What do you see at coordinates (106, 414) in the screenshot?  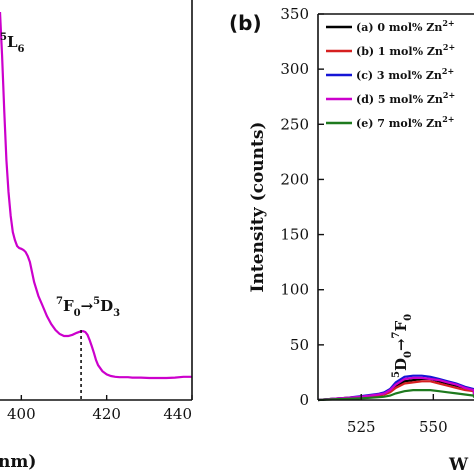 I see `panel-a-x-tick-label: 420` at bounding box center [106, 414].